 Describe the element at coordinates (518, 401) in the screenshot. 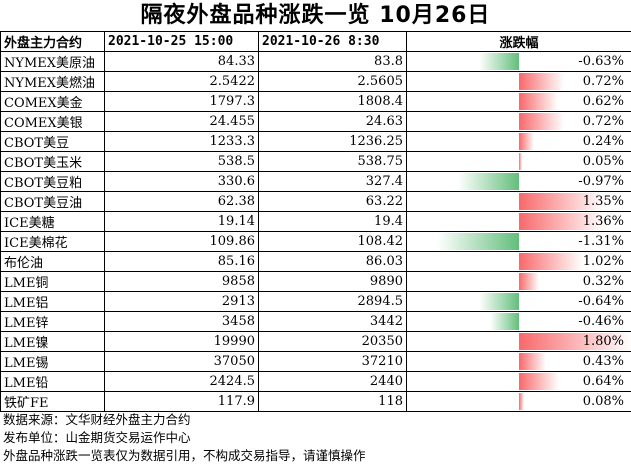

I see `change-cell: 0.08%` at that location.